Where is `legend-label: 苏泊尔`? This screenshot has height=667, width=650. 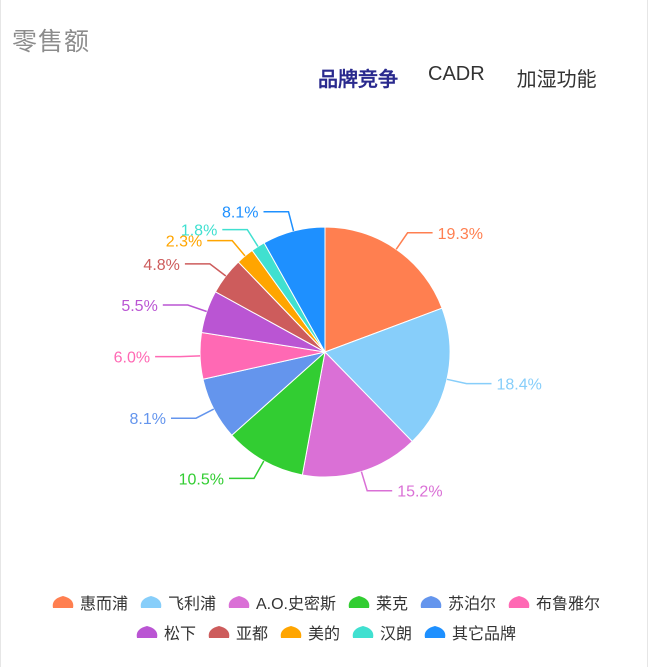 legend-label: 苏泊尔 is located at coordinates (472, 604).